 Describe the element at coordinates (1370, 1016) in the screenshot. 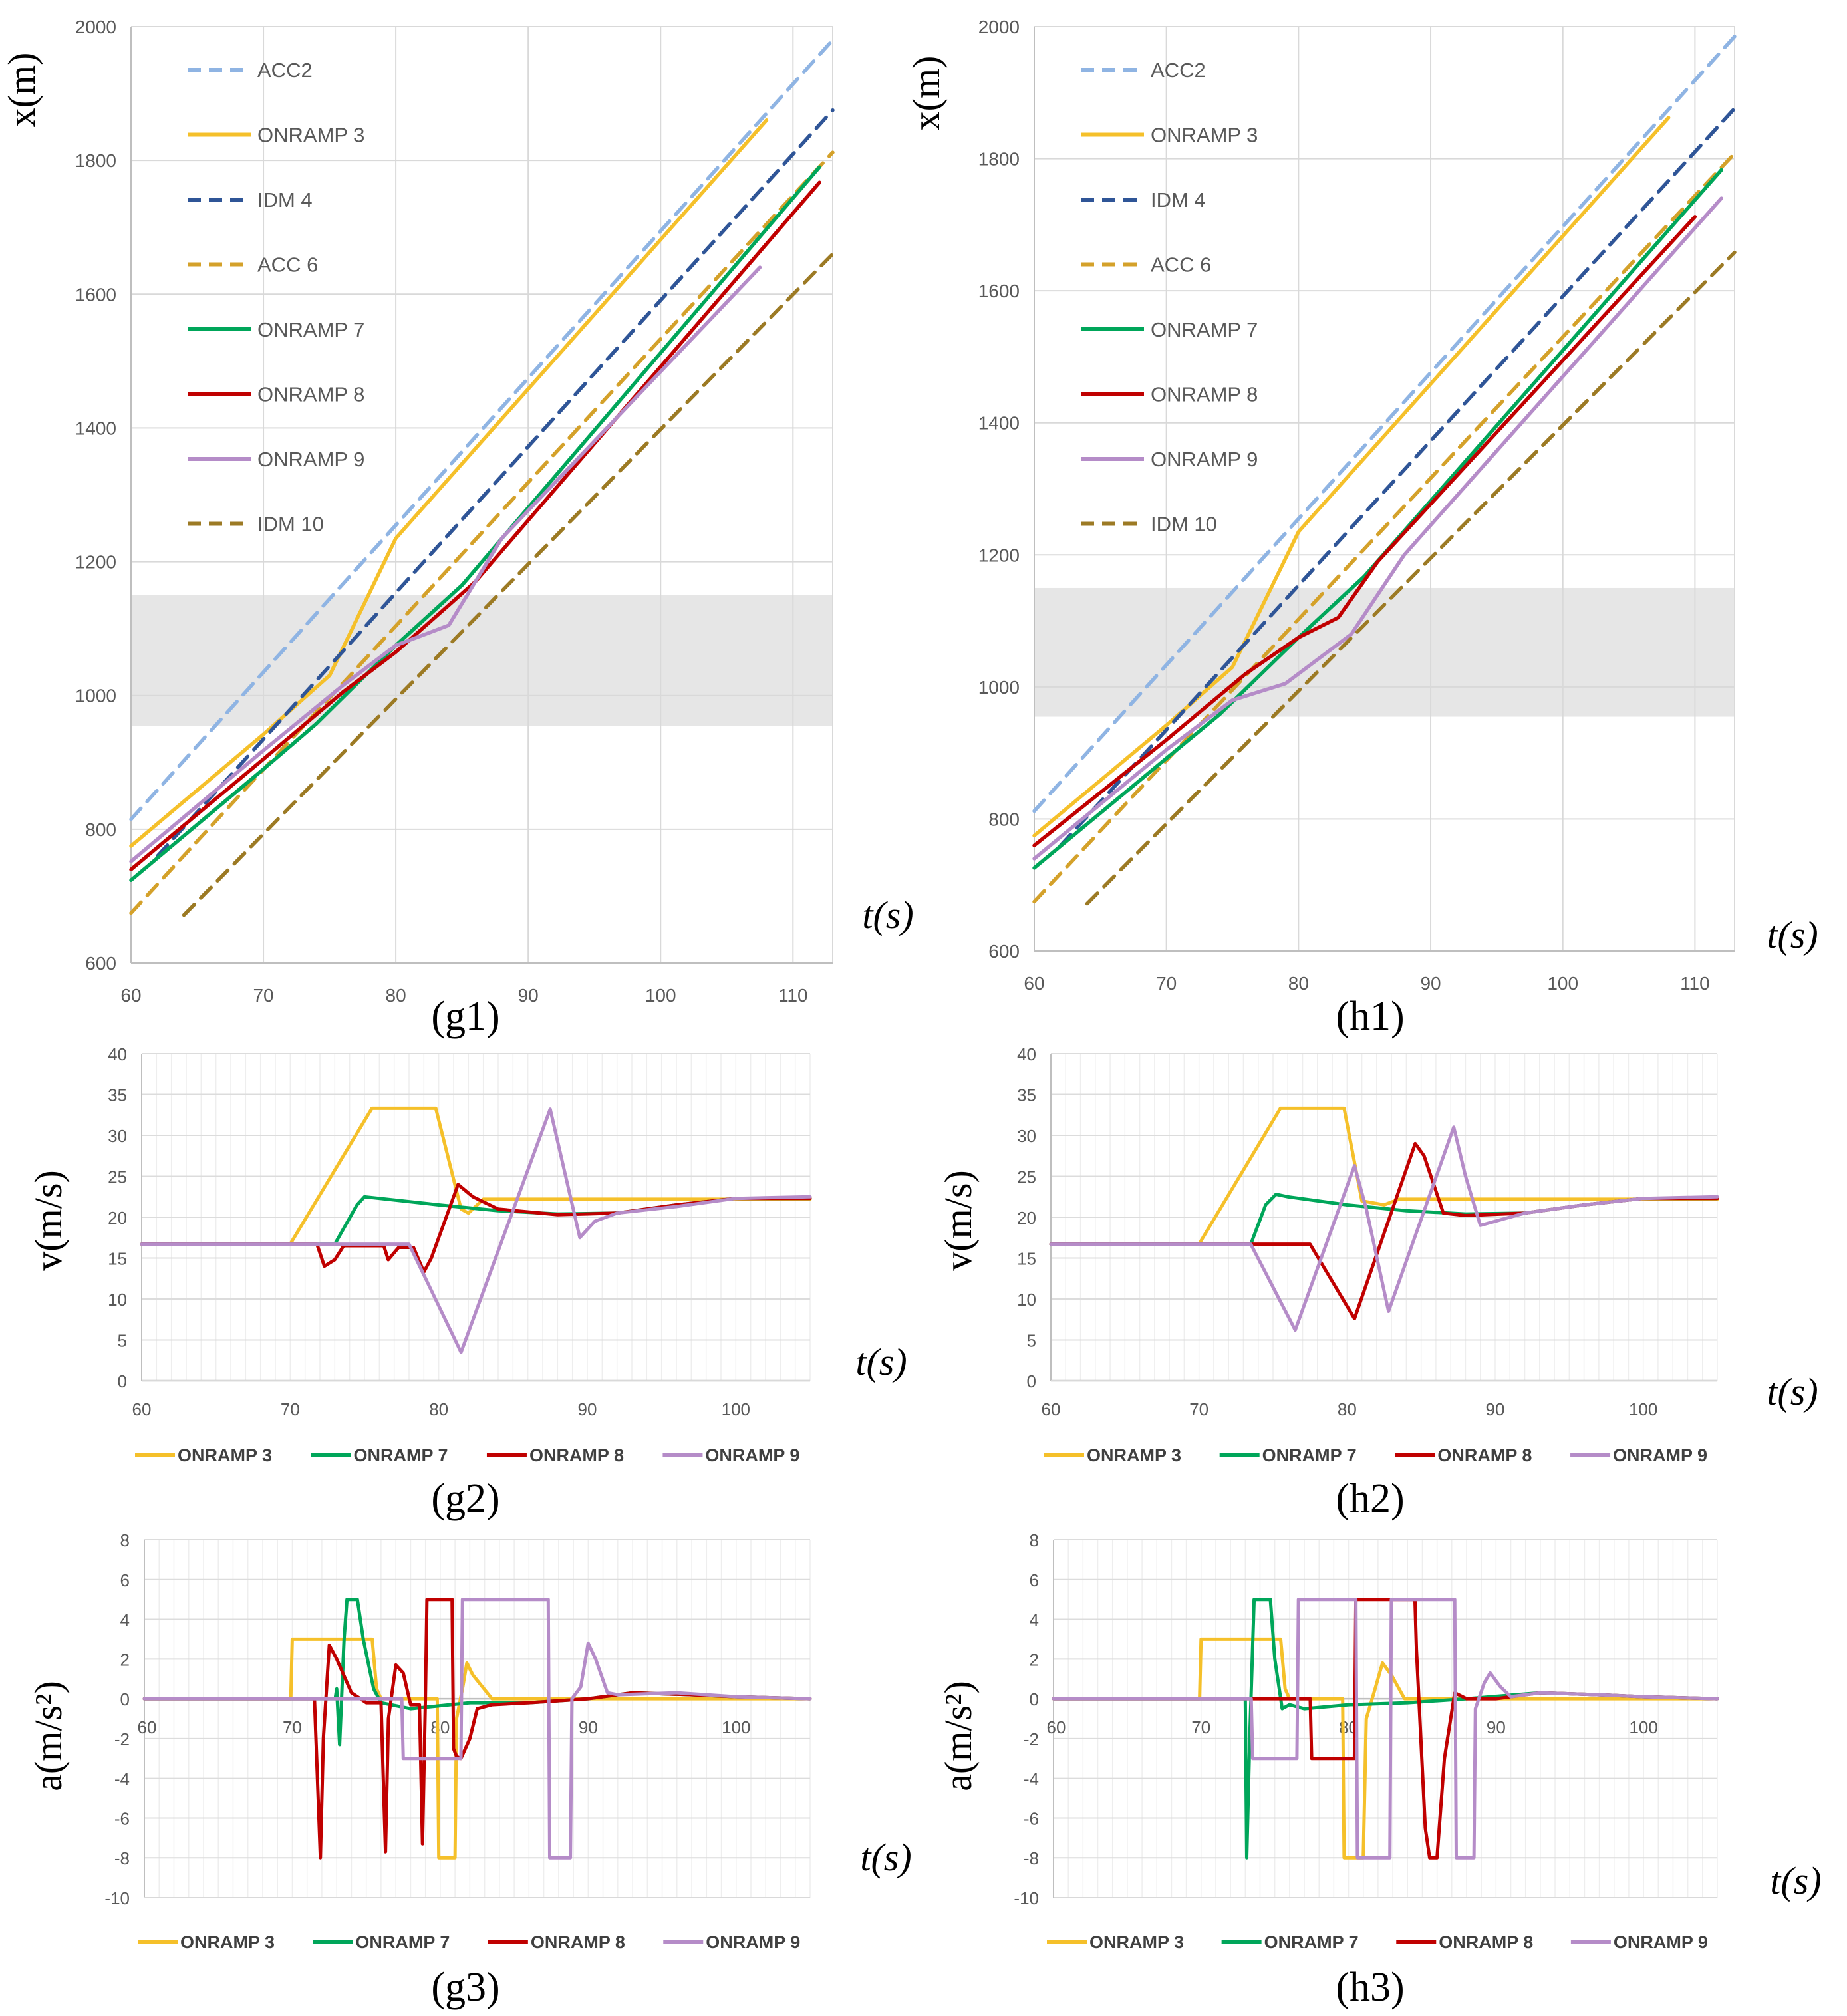

I see `panel-label: (h1)` at that location.